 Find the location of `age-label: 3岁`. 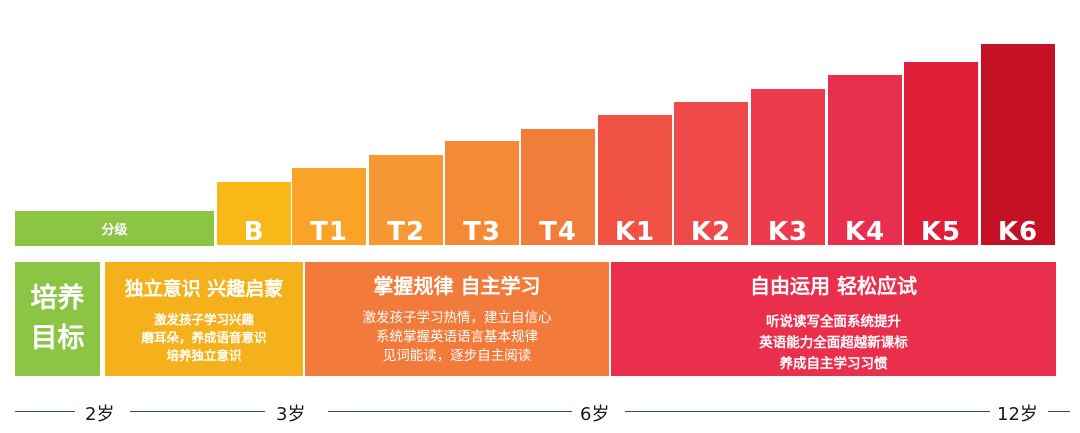

age-label: 3岁 is located at coordinates (291, 414).